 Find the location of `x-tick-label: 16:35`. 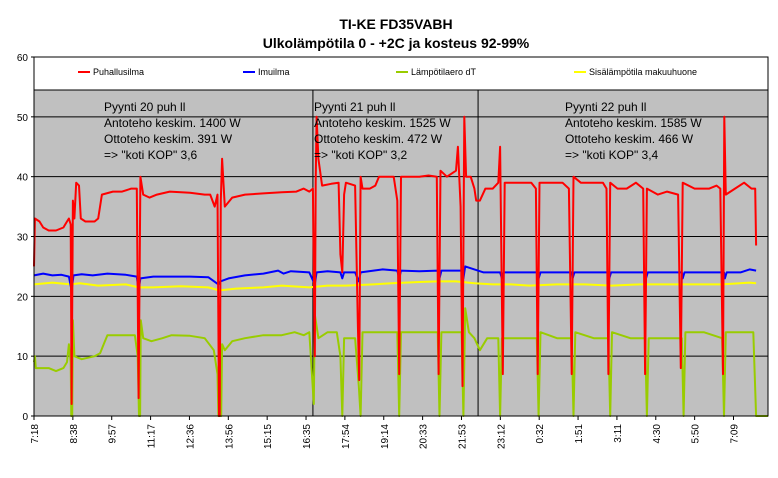

x-tick-label: 16:35 is located at coordinates (307, 436).